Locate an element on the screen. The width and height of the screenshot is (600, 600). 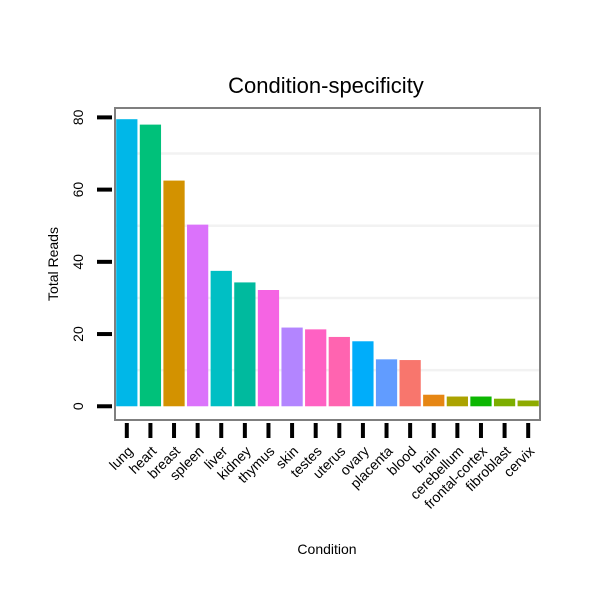
bar-lung is located at coordinates (127, 263).